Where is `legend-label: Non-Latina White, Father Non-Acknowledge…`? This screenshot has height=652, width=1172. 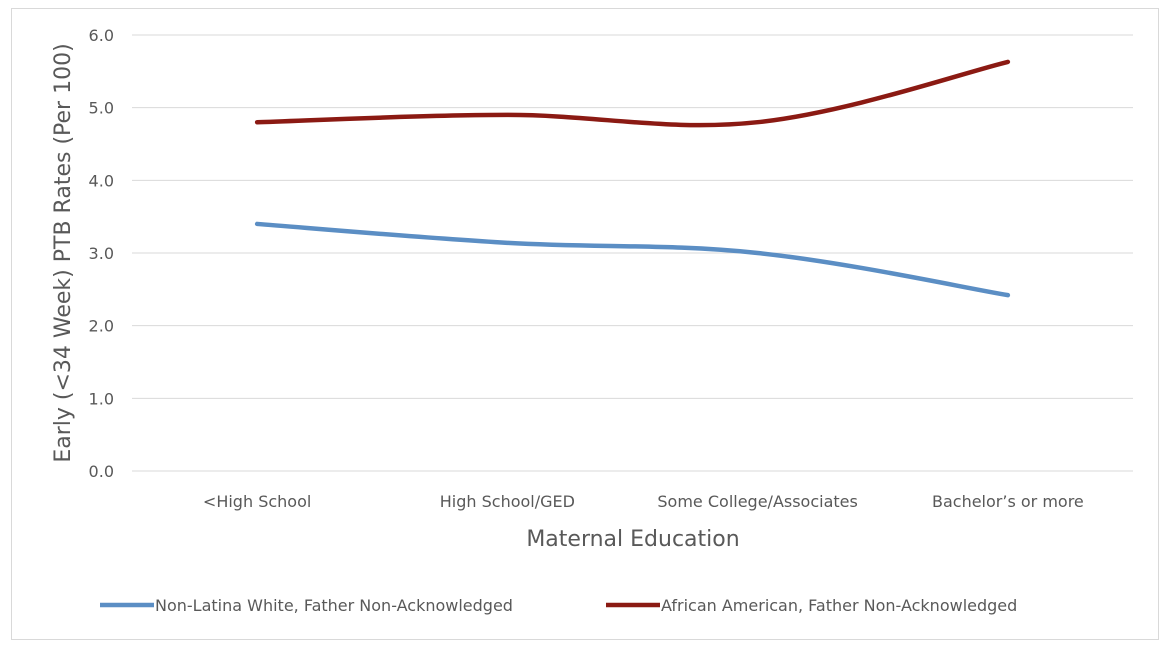 legend-label: Non-Latina White, Father Non-Acknowledge… is located at coordinates (334, 605).